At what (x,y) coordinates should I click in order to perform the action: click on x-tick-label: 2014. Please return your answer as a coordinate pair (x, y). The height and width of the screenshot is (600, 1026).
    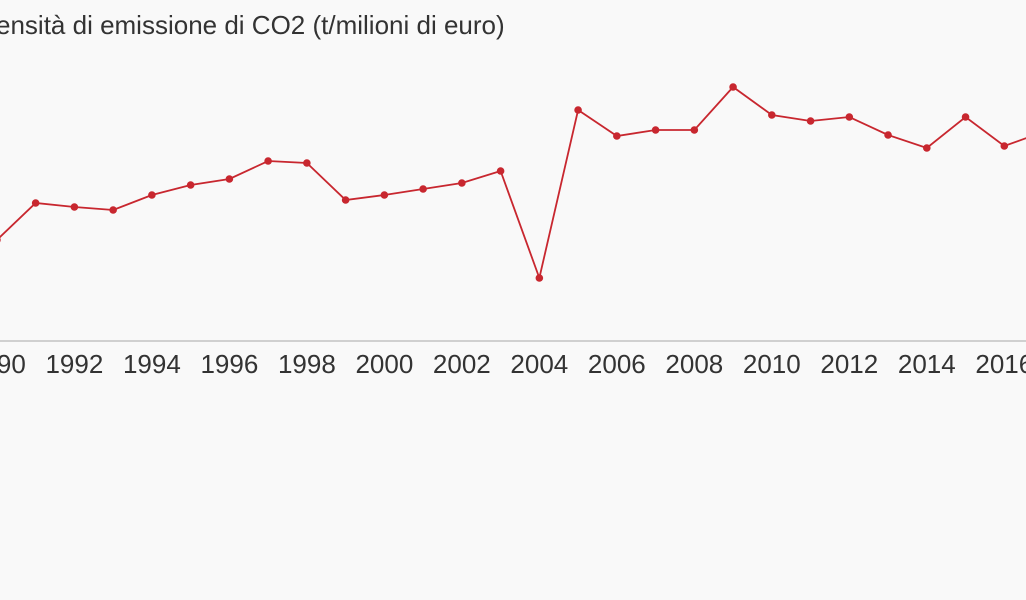
    Looking at the image, I should click on (927, 364).